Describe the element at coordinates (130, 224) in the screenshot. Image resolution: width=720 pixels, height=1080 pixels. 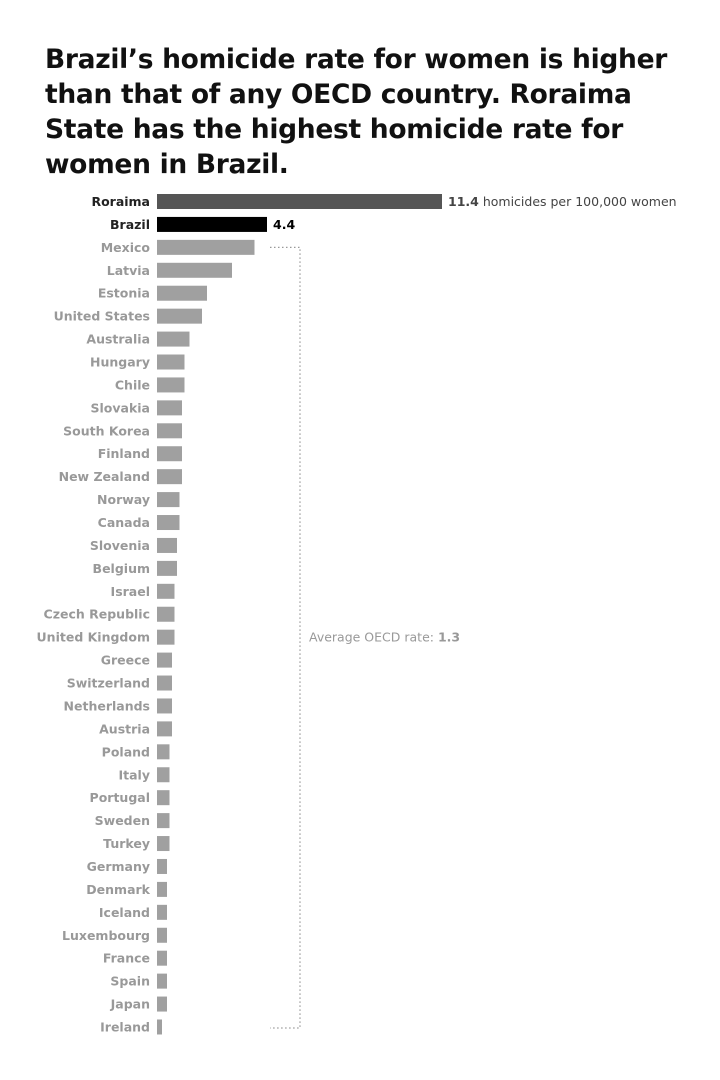
I see `category-label: Brazil` at that location.